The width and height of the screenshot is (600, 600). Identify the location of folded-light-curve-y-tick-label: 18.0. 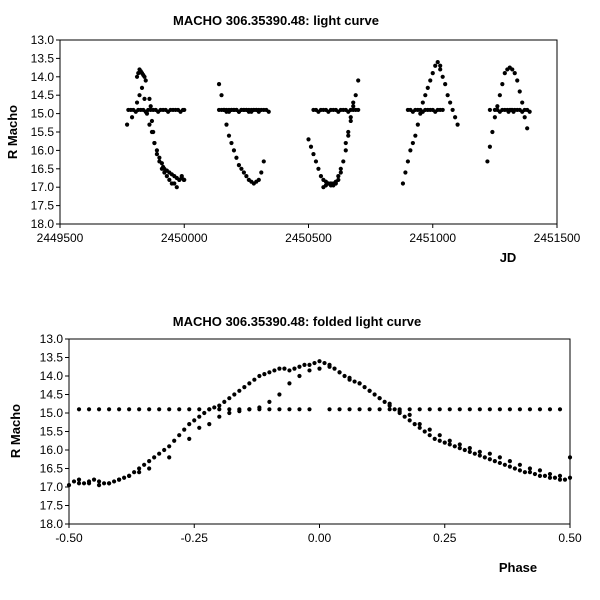
(52, 524).